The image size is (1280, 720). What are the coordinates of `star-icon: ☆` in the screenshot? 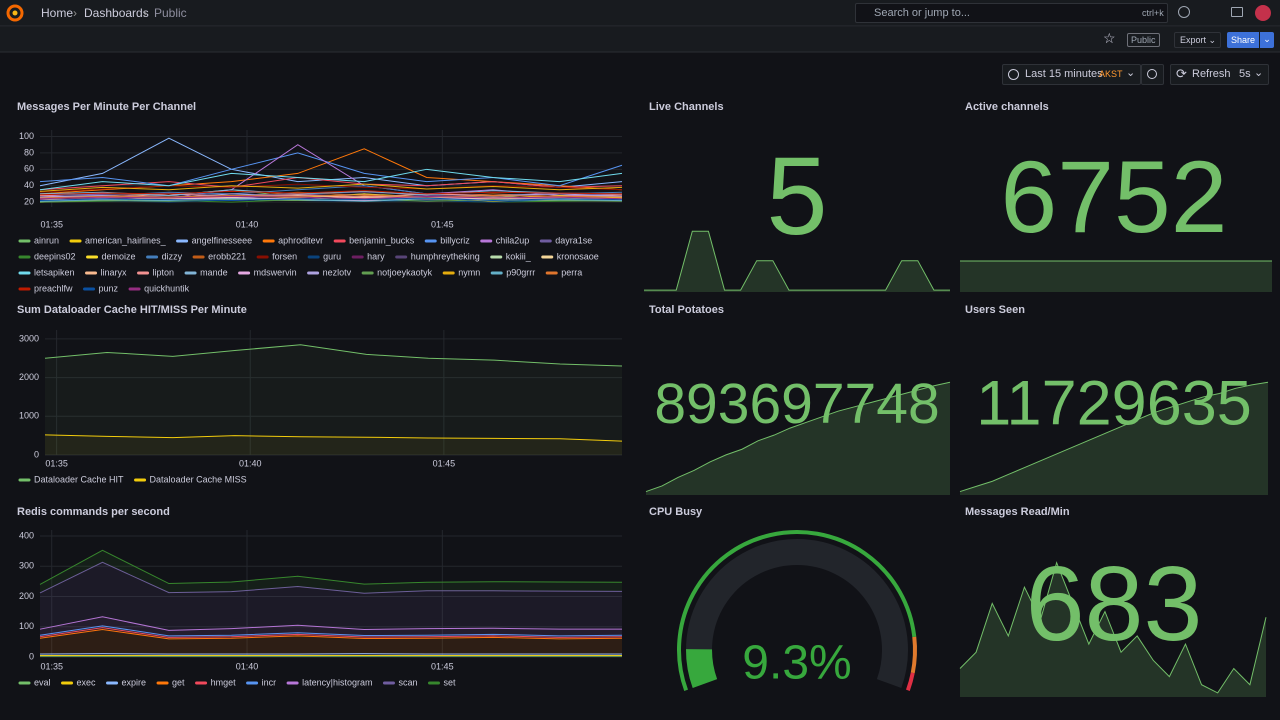 It's located at (1109, 38).